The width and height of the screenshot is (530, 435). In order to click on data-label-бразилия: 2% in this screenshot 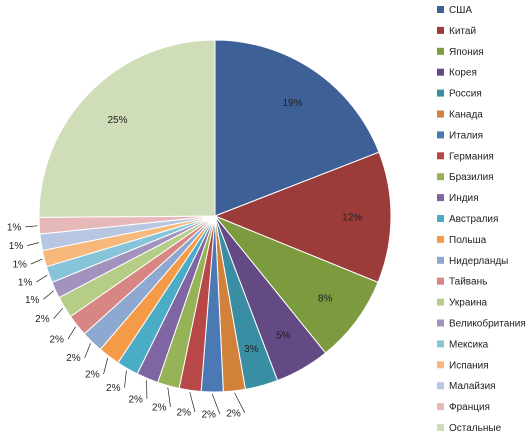, I will do `click(159, 407)`.